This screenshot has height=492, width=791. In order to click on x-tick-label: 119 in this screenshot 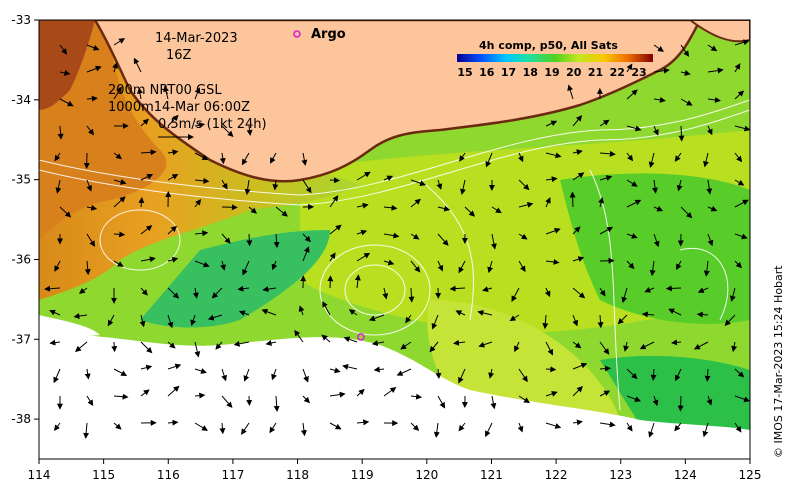, I will do `click(362, 475)`.